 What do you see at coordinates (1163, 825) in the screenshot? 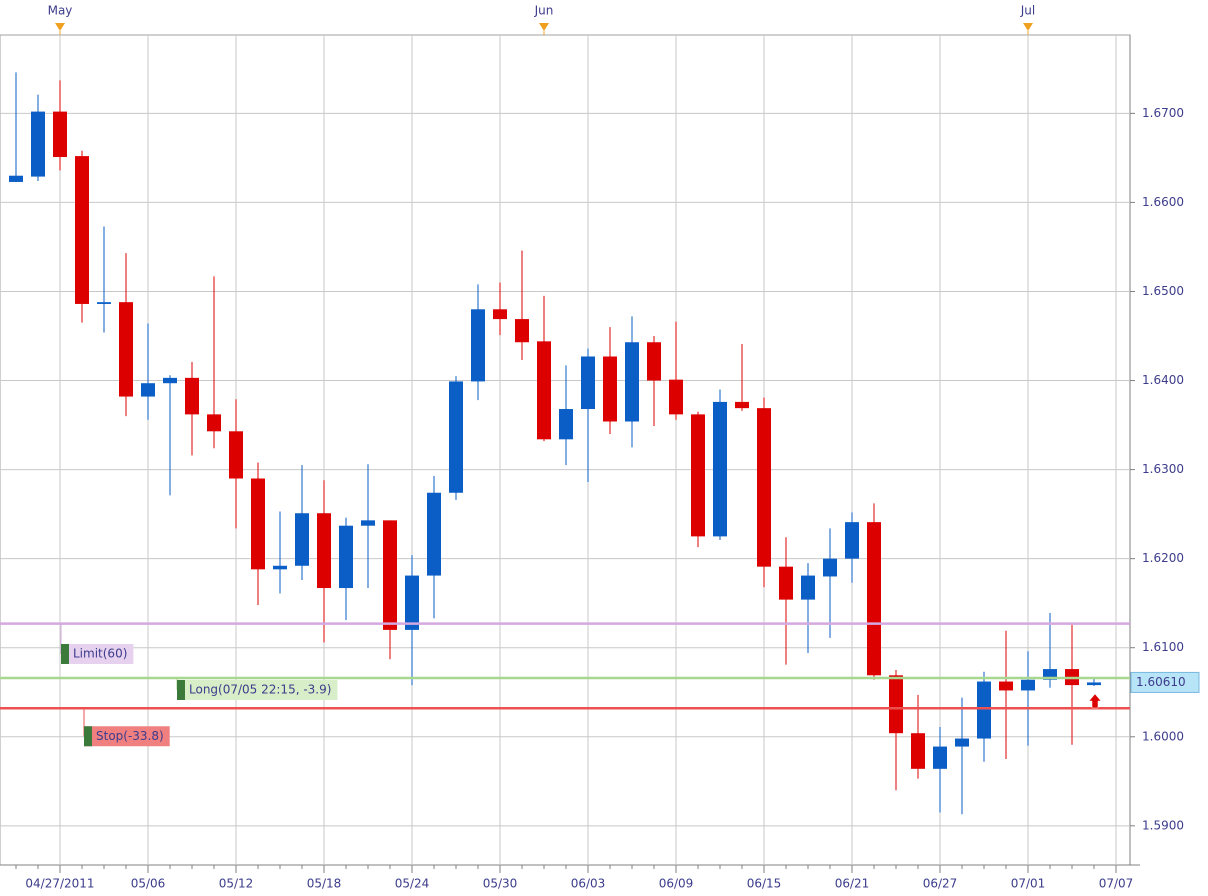
I see `y-tick-label: 1.5900` at bounding box center [1163, 825].